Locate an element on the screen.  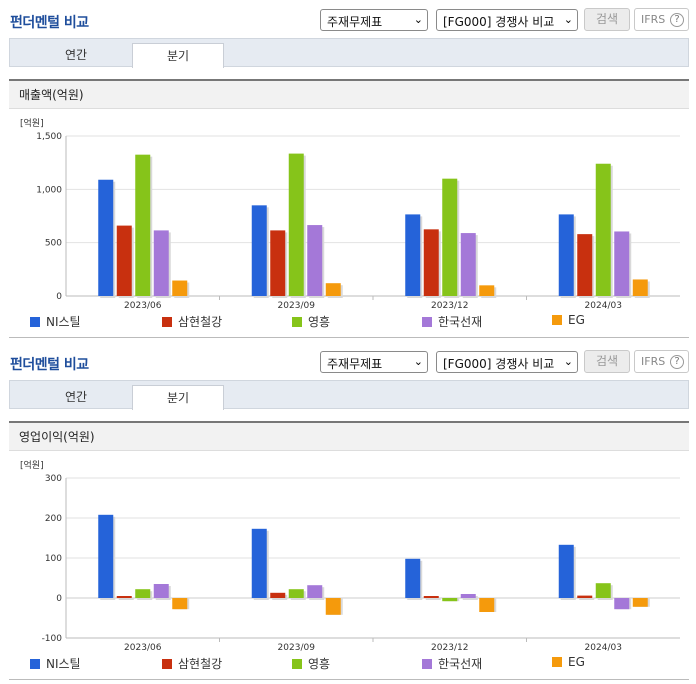
y-tick-label: 200 is located at coordinates (53, 519).